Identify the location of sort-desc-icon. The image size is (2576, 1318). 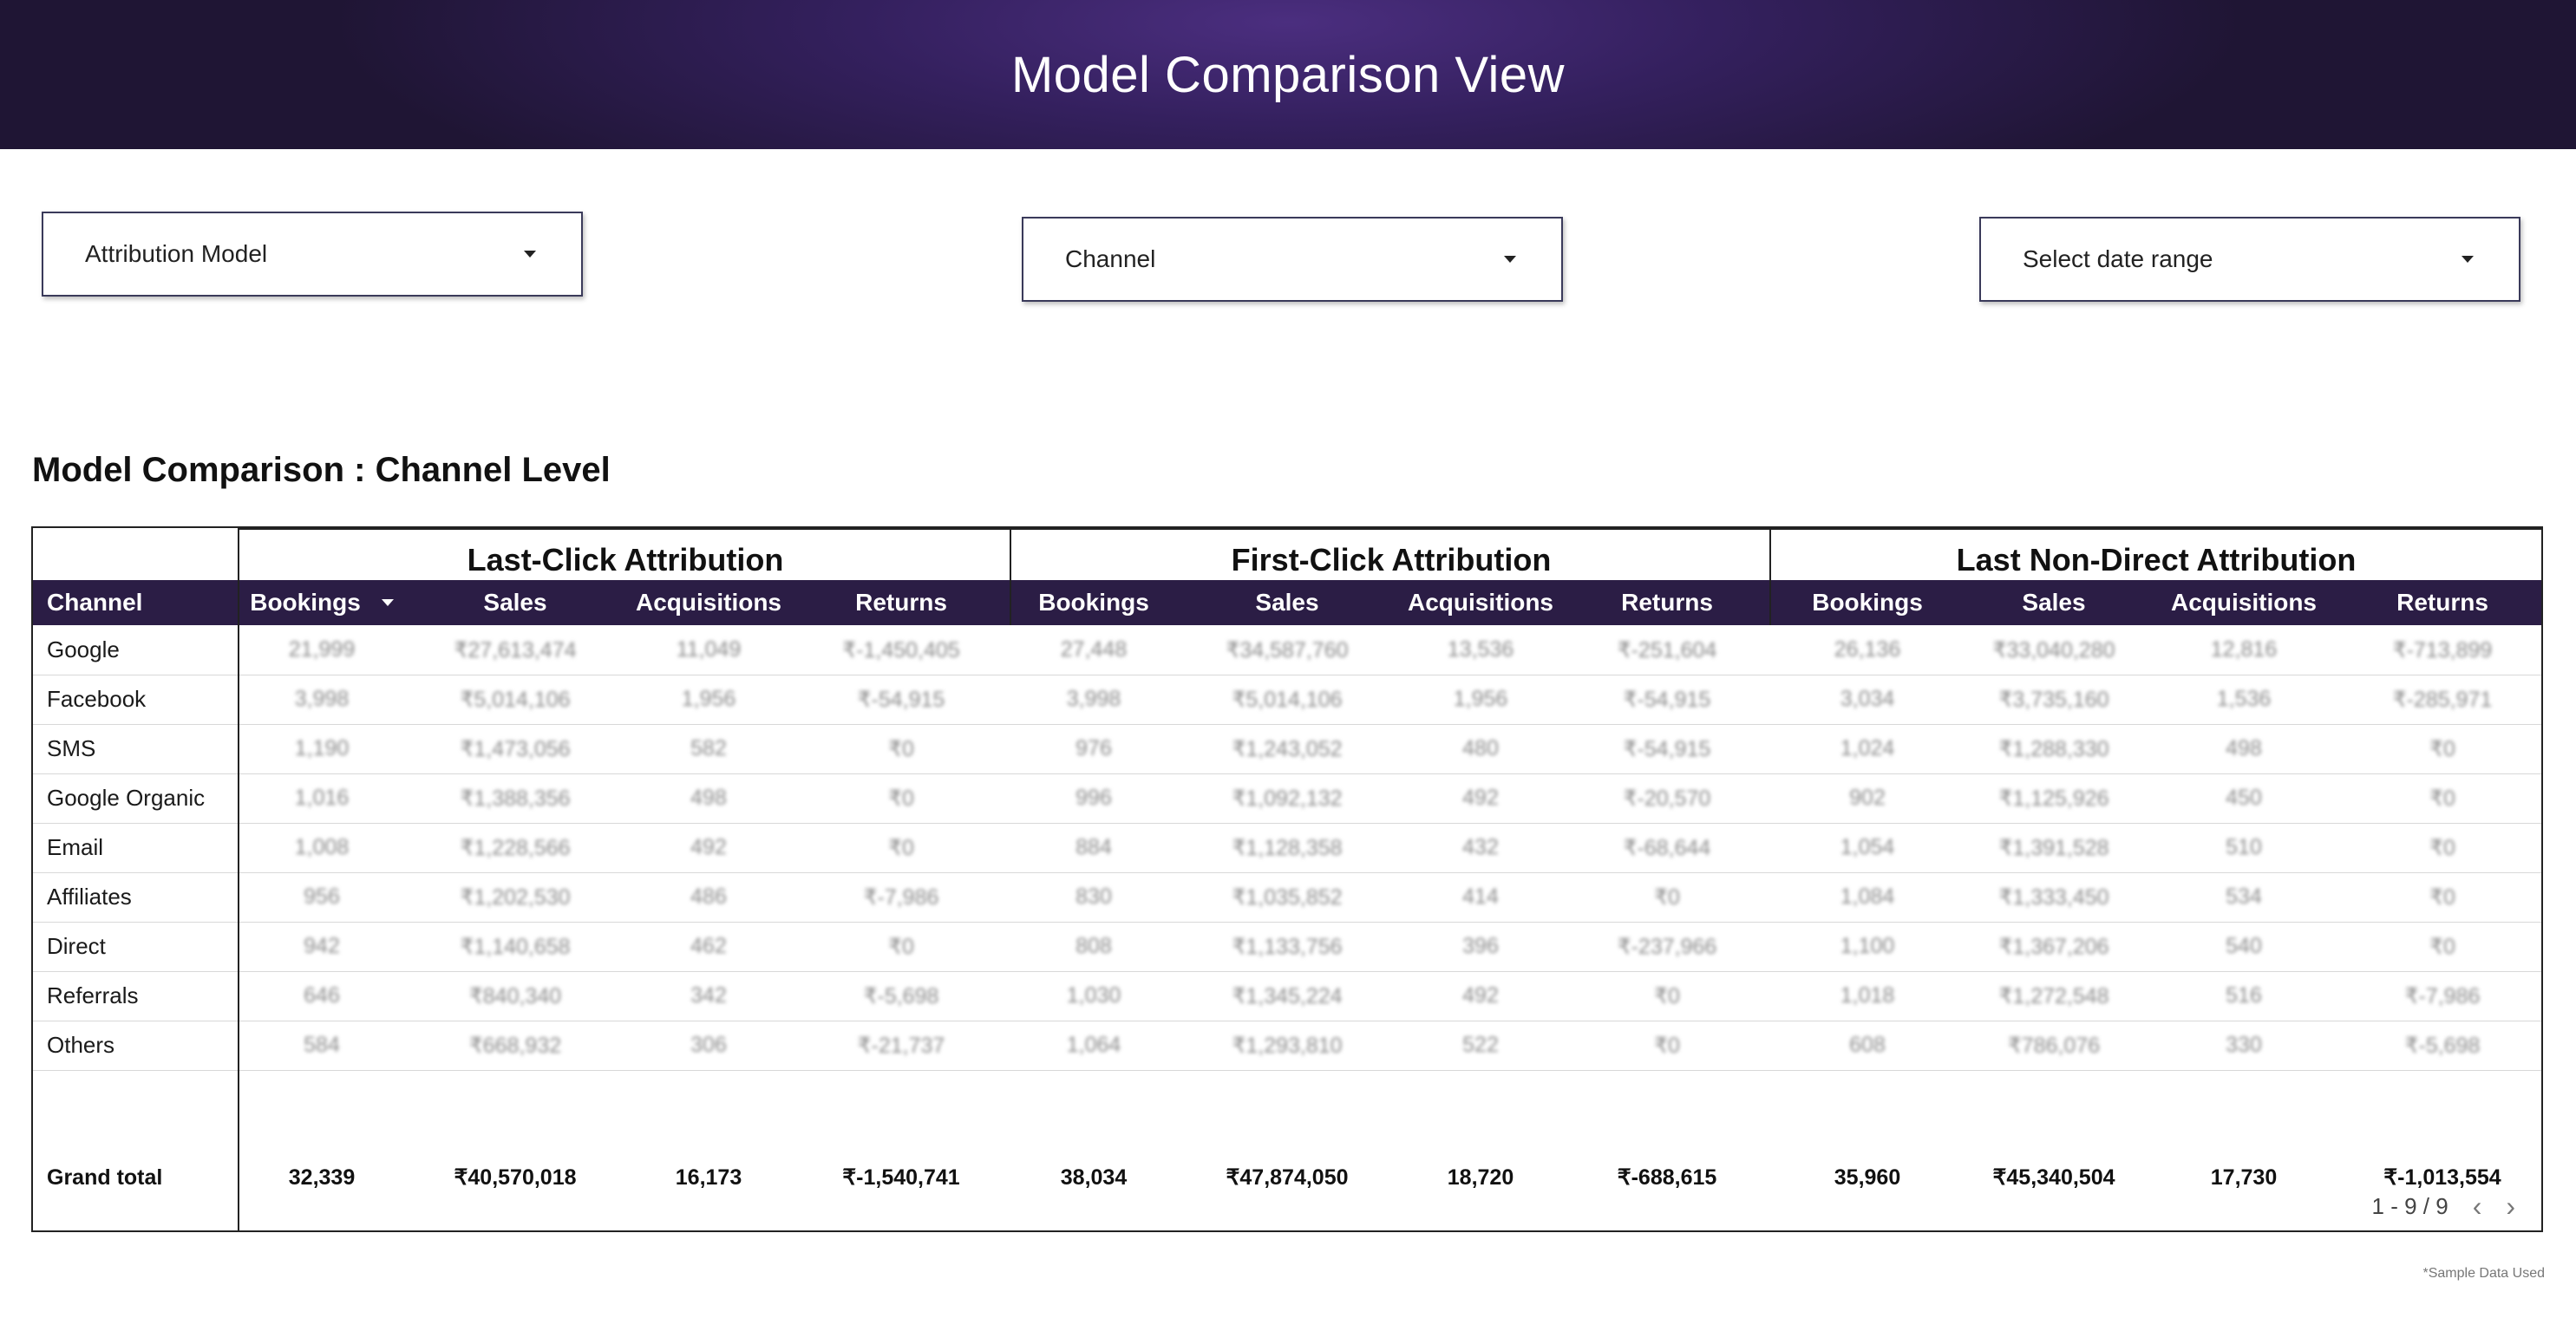
(387, 602).